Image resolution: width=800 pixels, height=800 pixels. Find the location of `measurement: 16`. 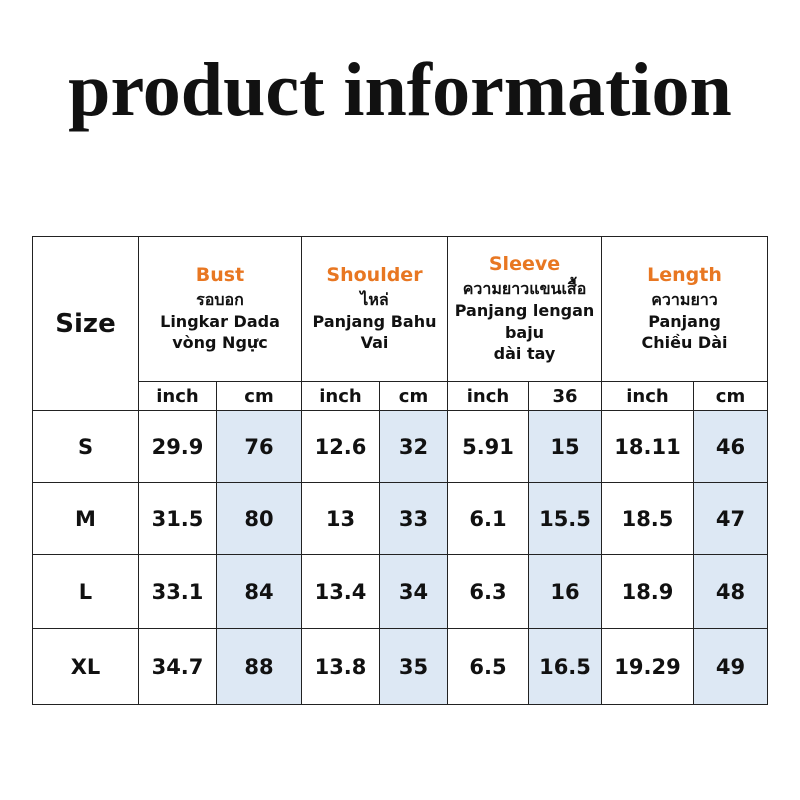

measurement: 16 is located at coordinates (565, 591).